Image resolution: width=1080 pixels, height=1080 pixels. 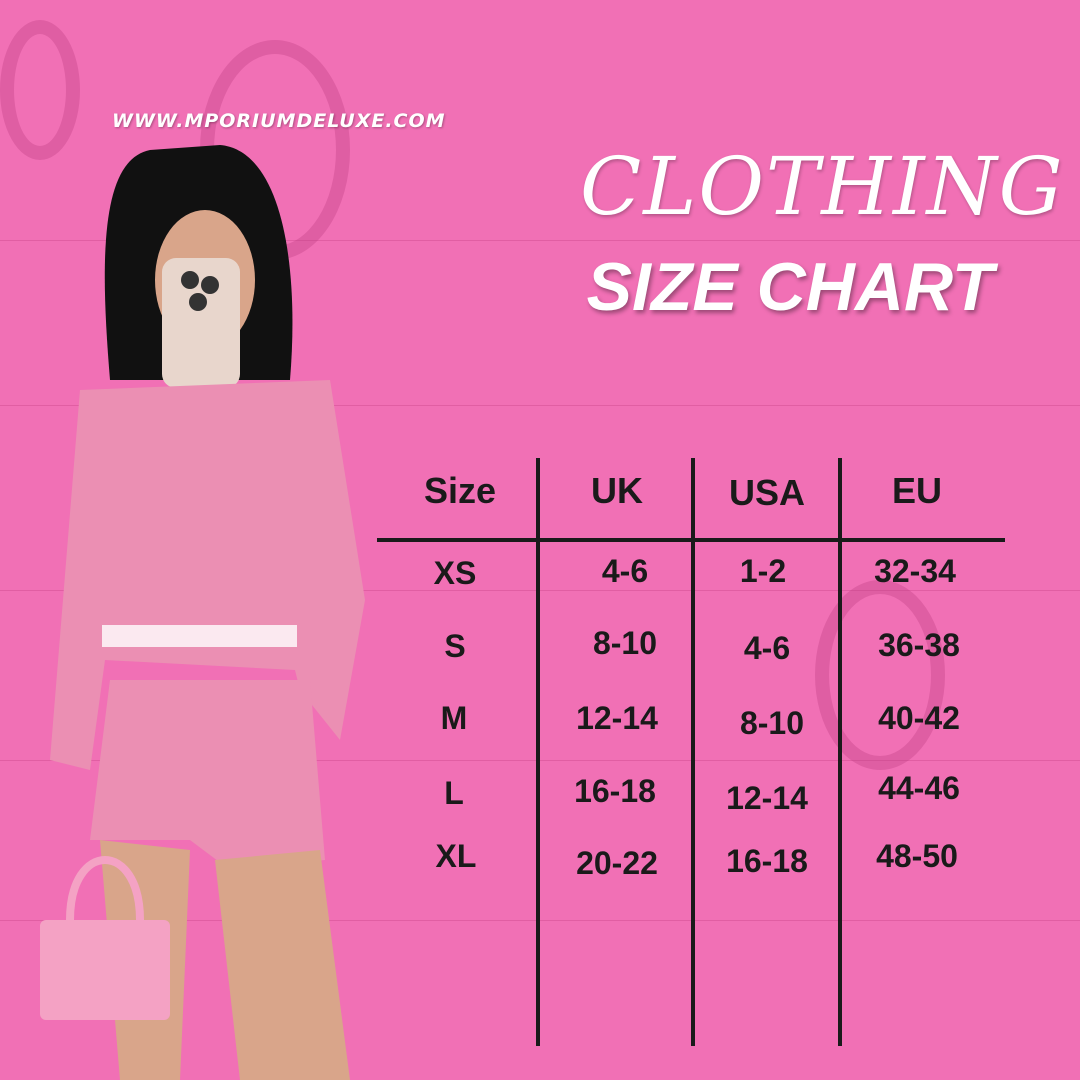 What do you see at coordinates (919, 645) in the screenshot?
I see `eu-cell: 36-38` at bounding box center [919, 645].